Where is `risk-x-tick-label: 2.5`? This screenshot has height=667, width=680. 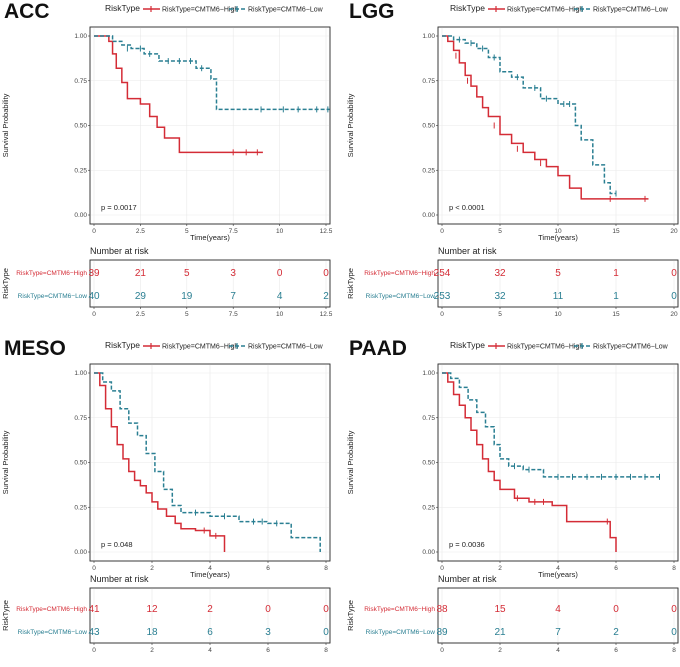 risk-x-tick-label: 2.5 is located at coordinates (140, 314).